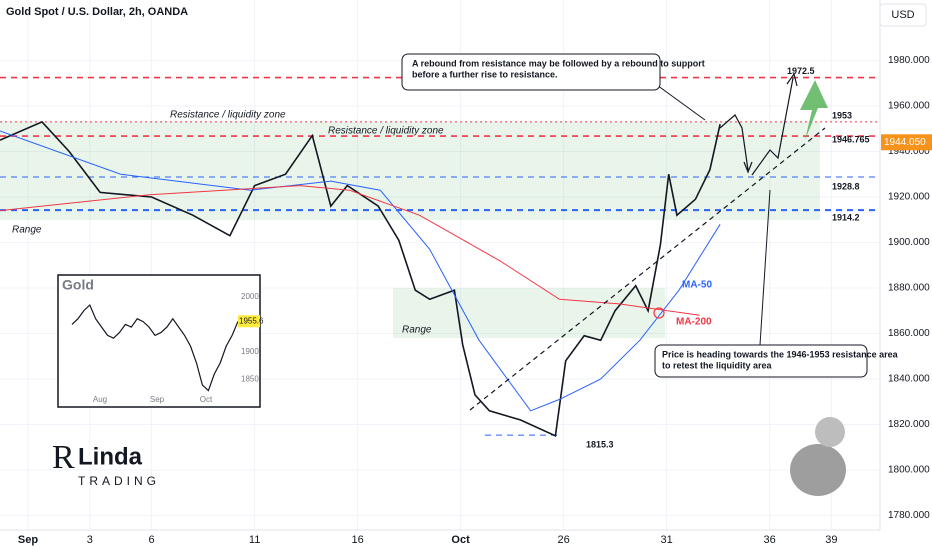 This screenshot has height=550, width=932. What do you see at coordinates (909, 60) in the screenshot?
I see `y-tick-label: 1980.000` at bounding box center [909, 60].